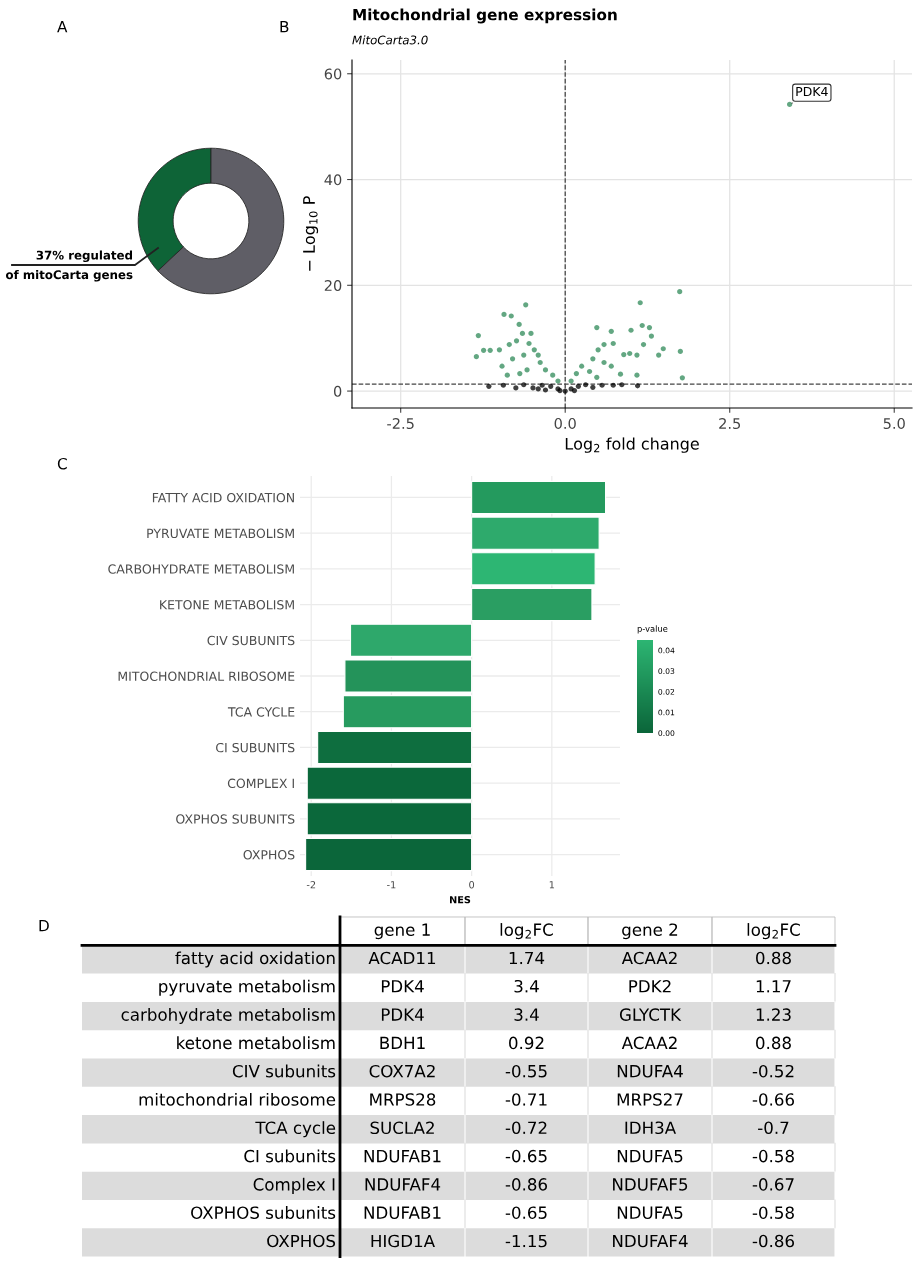 This screenshot has height=1268, width=914. Describe the element at coordinates (773, 931) in the screenshot. I see `category-label: log$_{2}$FC` at that location.